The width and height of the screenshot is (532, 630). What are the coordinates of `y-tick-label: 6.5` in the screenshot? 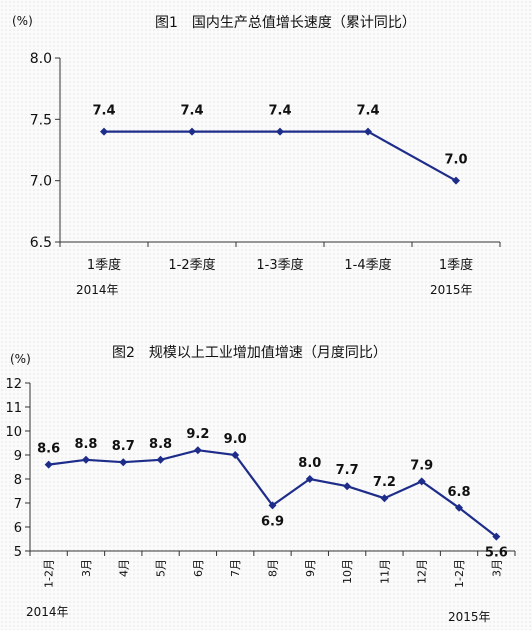 It's located at (41, 243).